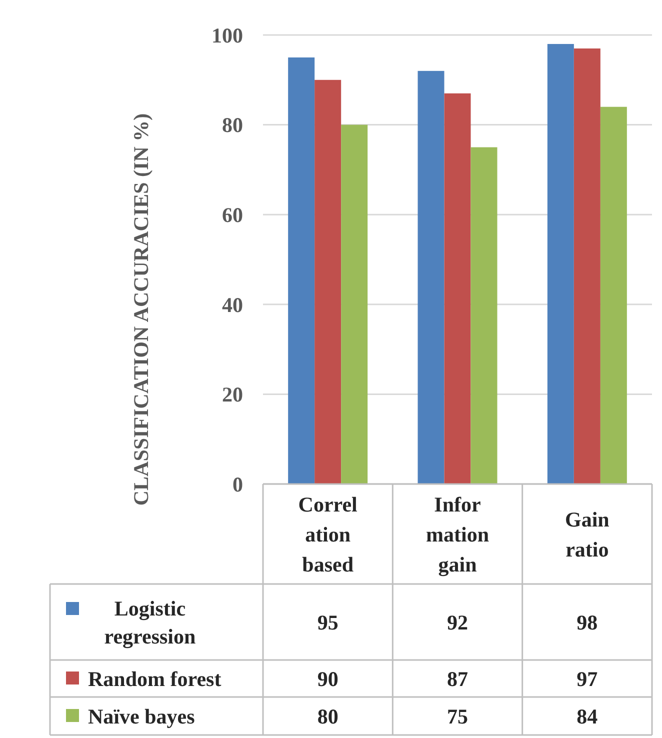  Describe the element at coordinates (587, 716) in the screenshot. I see `data-label: 84` at that location.